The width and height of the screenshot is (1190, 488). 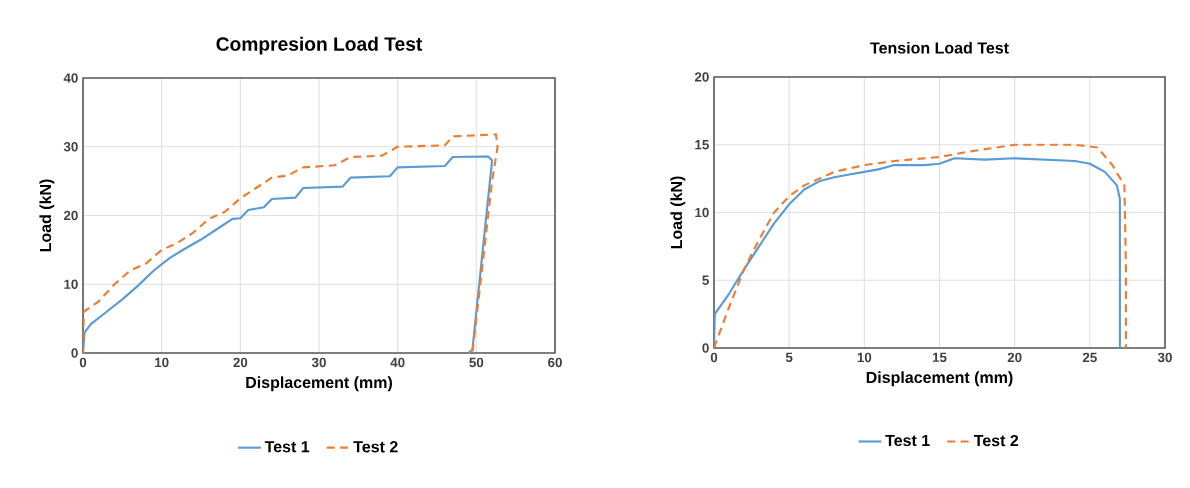 I want to click on x-tick-label: 25, so click(x=1089, y=357).